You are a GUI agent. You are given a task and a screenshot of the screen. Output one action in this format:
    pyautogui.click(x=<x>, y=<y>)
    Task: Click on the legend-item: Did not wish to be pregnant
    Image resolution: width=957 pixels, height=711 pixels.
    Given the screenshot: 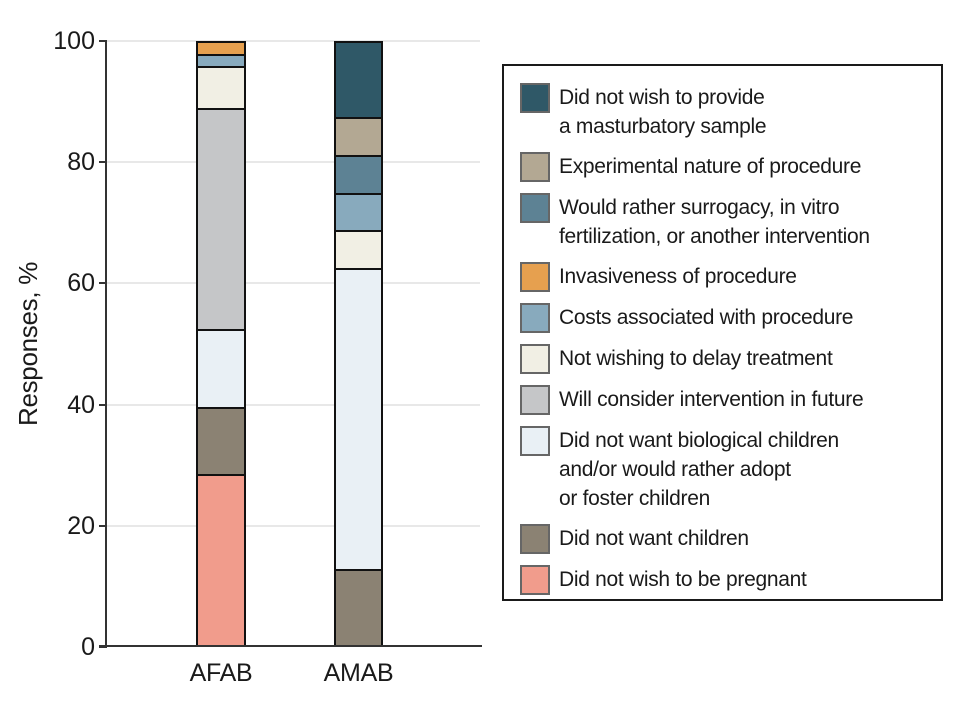 What is the action you would take?
    pyautogui.click(x=724, y=580)
    